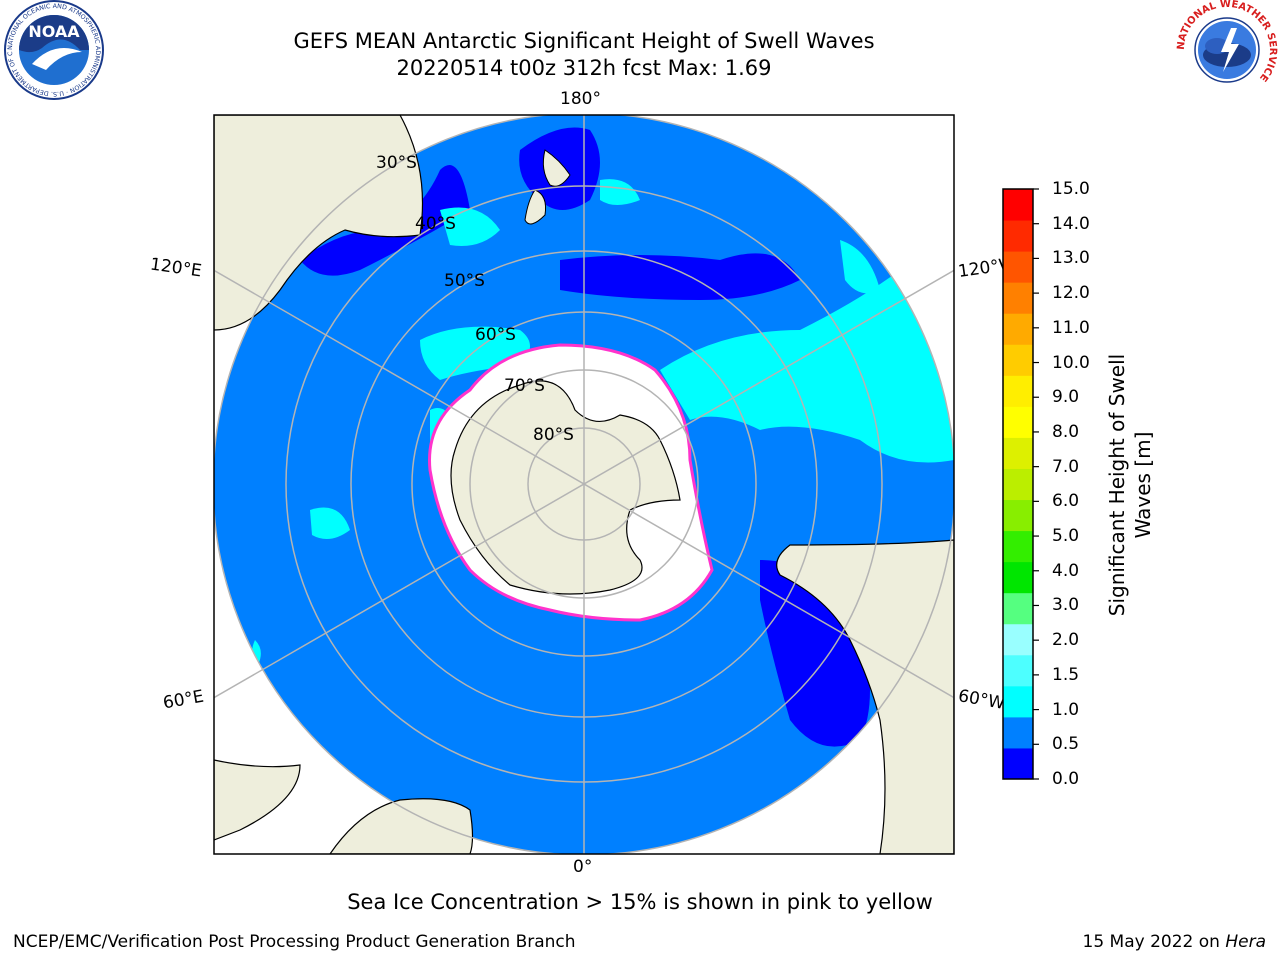  Describe the element at coordinates (435, 224) in the screenshot. I see `lat-label-40s: 40°S` at that location.